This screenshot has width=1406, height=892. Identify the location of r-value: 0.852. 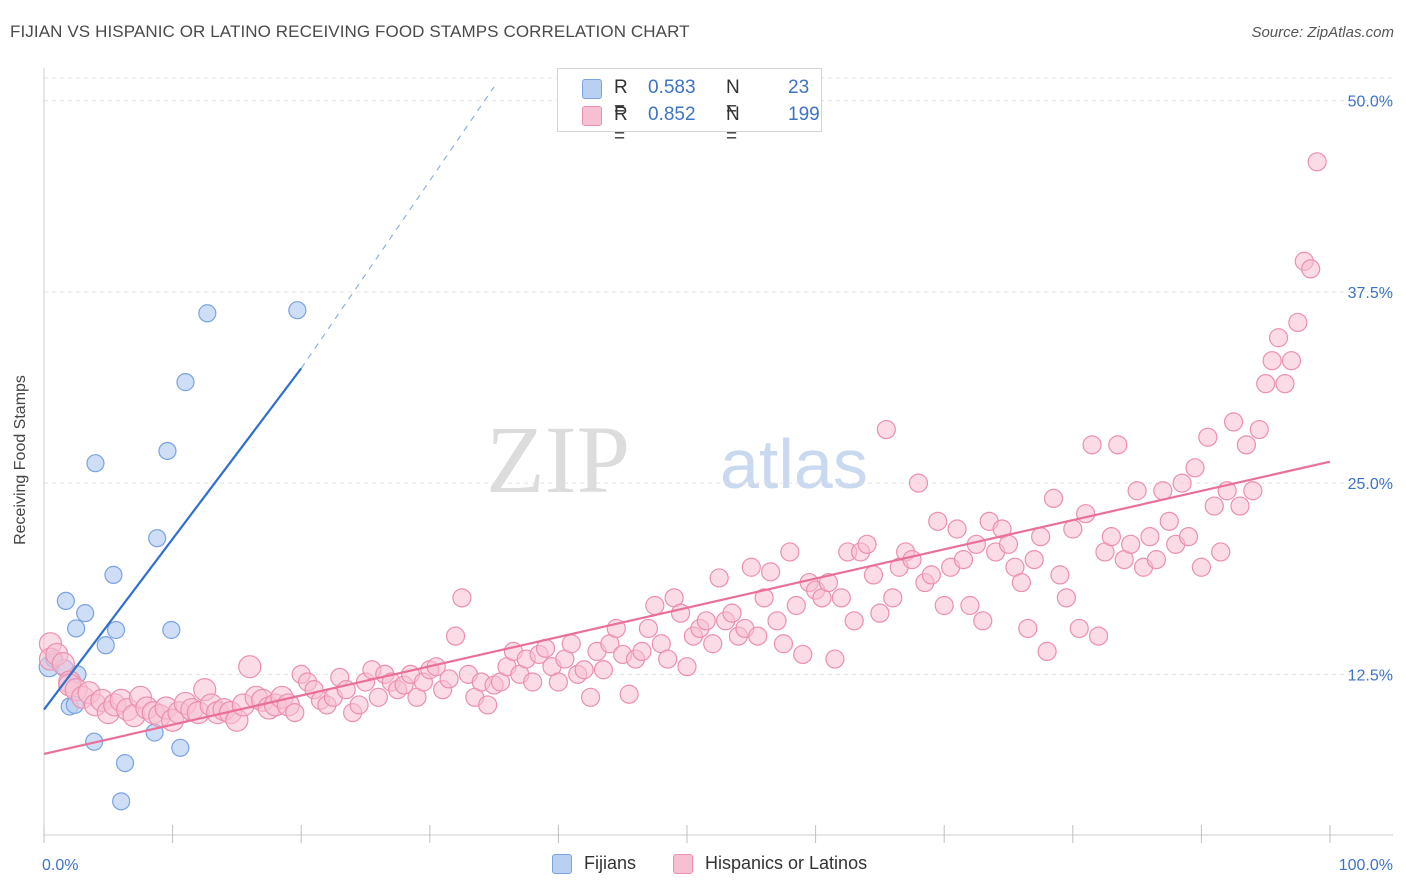
(672, 114).